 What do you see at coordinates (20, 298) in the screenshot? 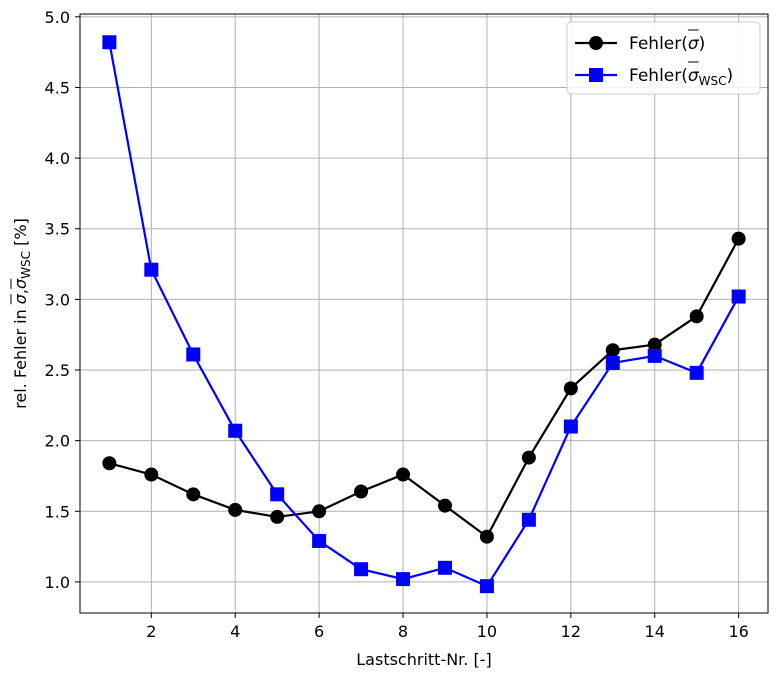
I see `y-axis-label-symbol-1: σ` at bounding box center [20, 298].